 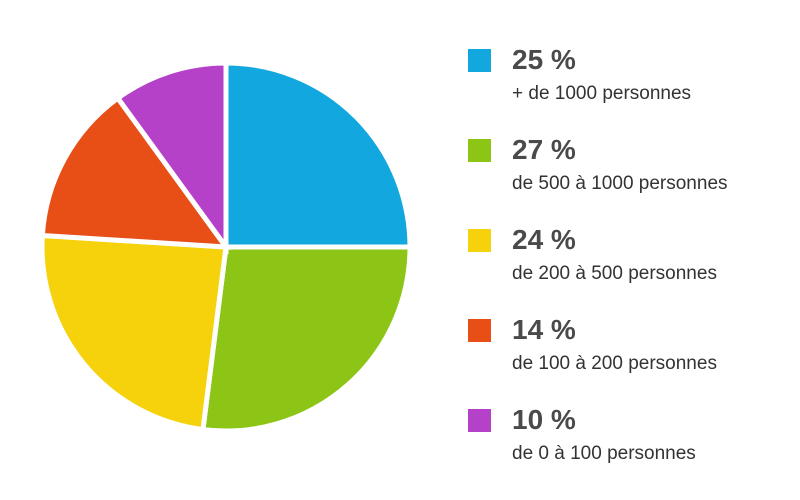 I want to click on legend-value: 25 %, so click(x=544, y=59).